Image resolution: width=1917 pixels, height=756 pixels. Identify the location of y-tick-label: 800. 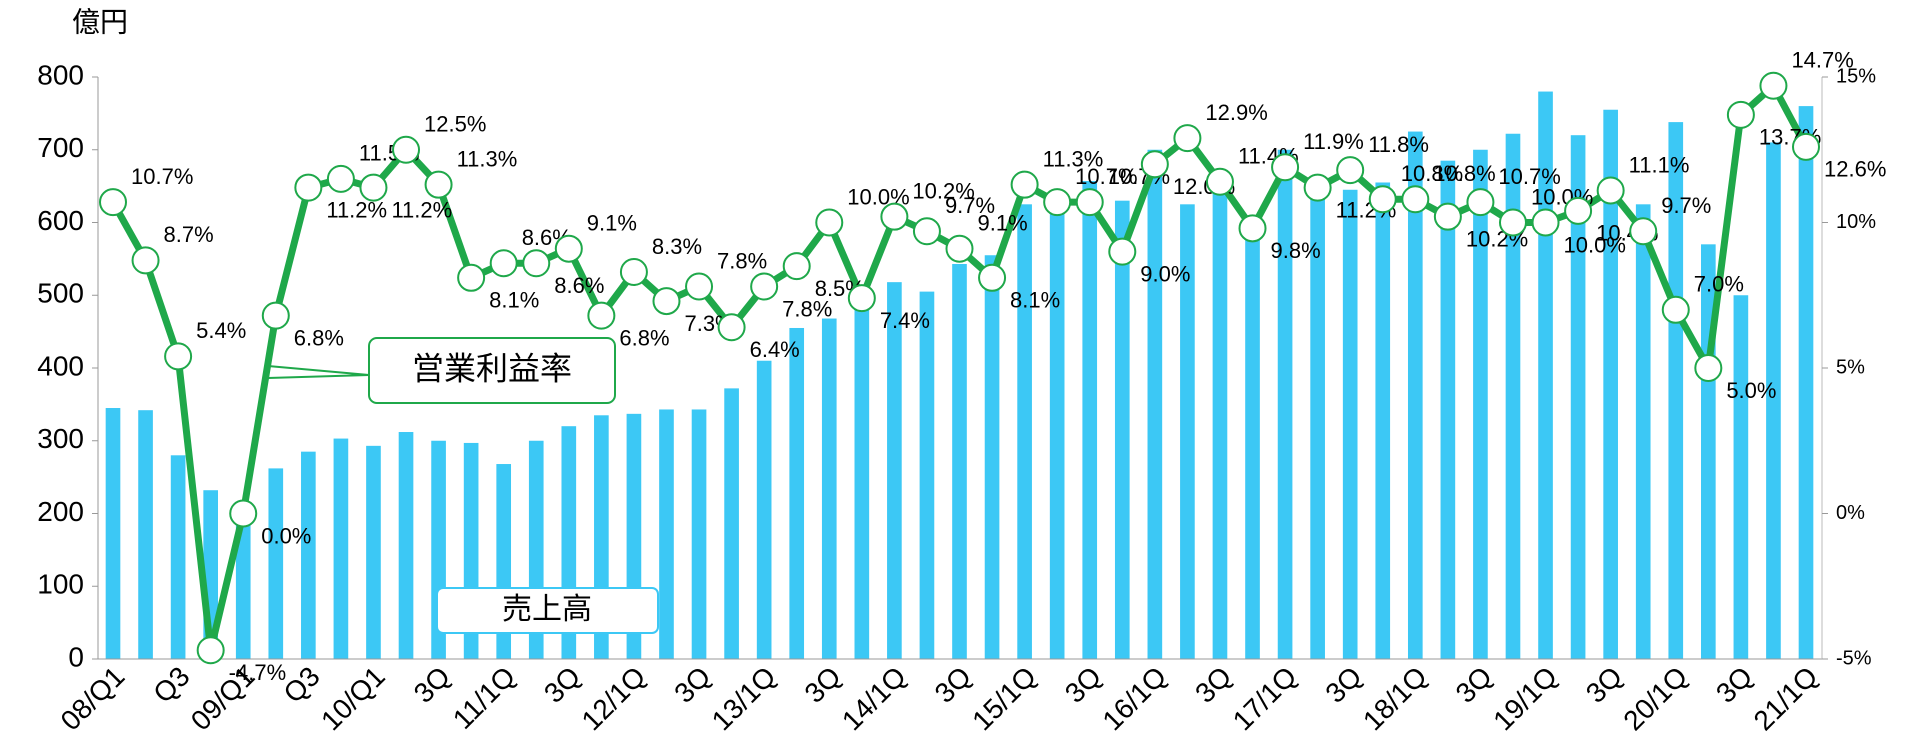
(60, 74).